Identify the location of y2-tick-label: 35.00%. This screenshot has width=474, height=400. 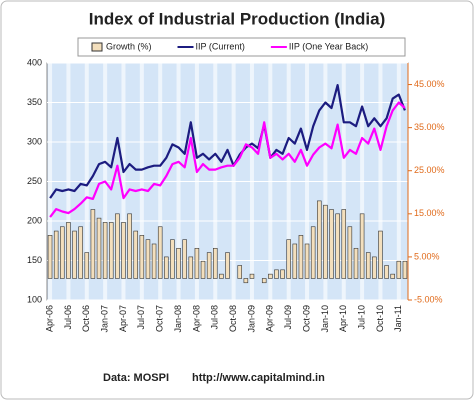
(429, 127).